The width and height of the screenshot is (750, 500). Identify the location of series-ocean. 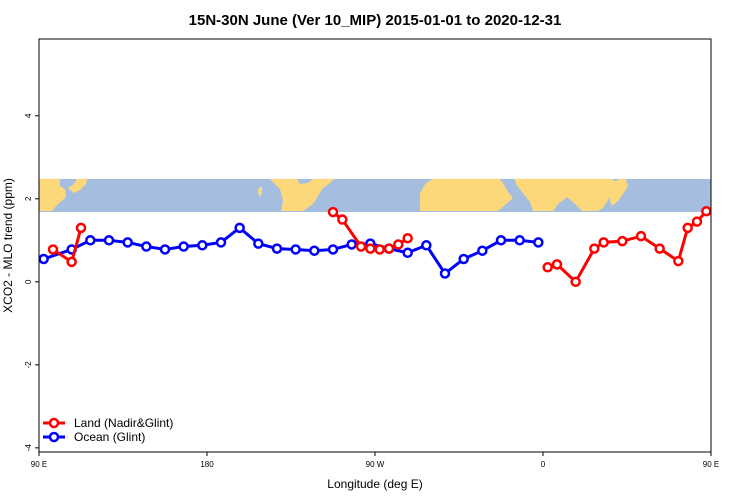
(291, 250).